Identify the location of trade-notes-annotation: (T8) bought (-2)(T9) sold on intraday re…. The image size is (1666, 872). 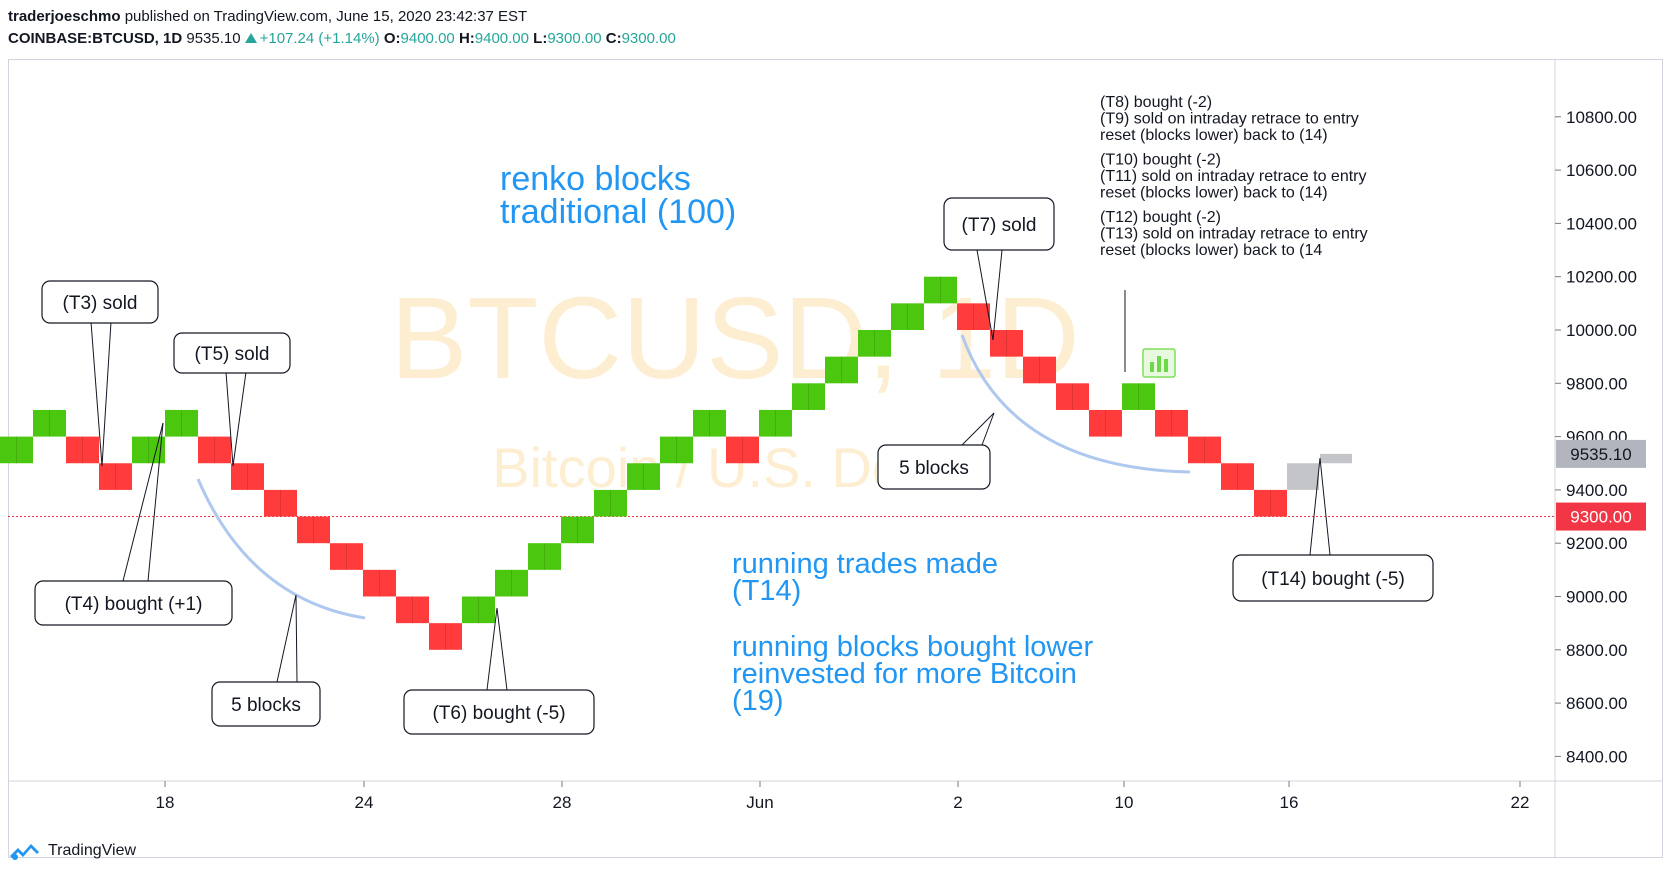
(1234, 176).